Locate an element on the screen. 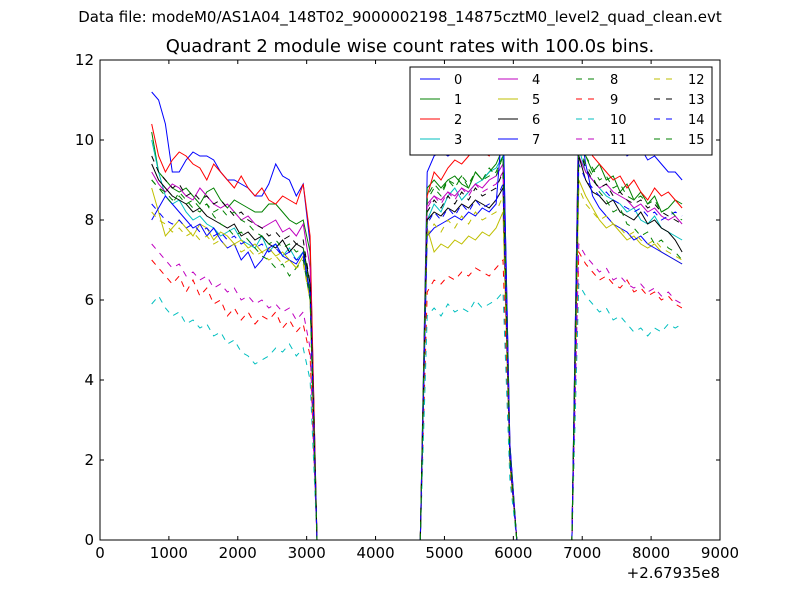 Image resolution: width=800 pixels, height=600 pixels. legend-label-9: 9 is located at coordinates (614, 100).